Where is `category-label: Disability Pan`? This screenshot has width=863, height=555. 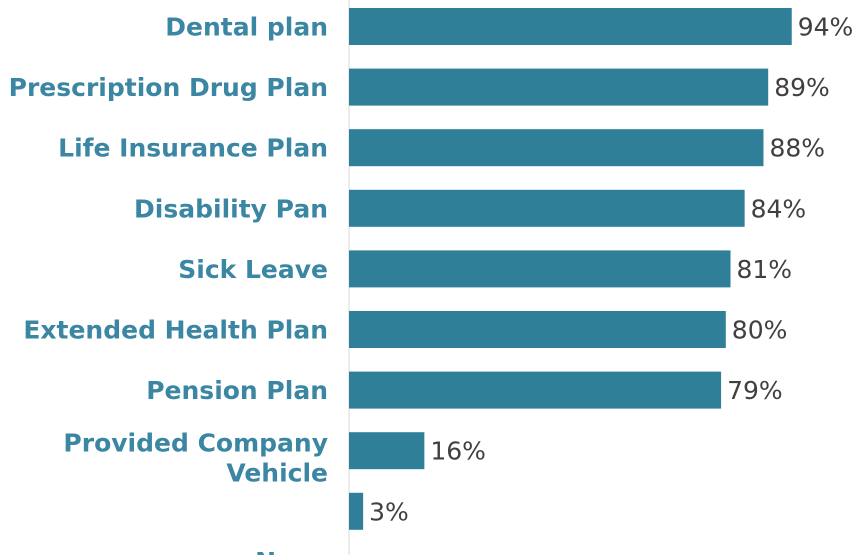
category-label: Disability Pan is located at coordinates (231, 208).